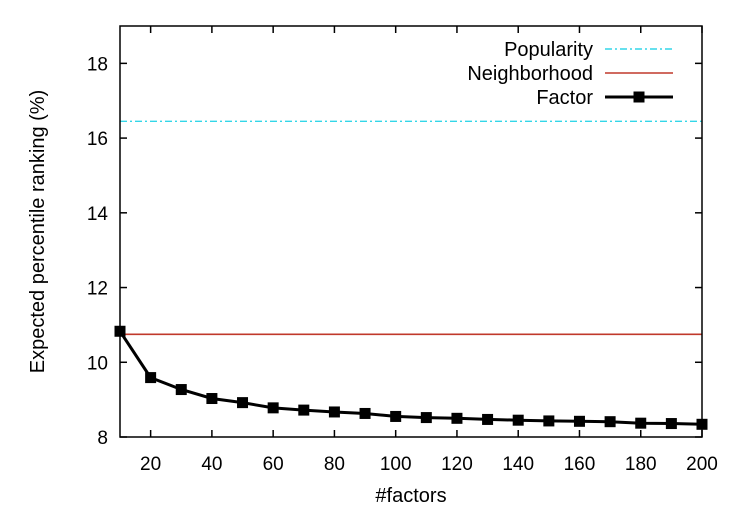 The image size is (738, 528). Describe the element at coordinates (98, 214) in the screenshot. I see `y-tick-label: 14` at that location.